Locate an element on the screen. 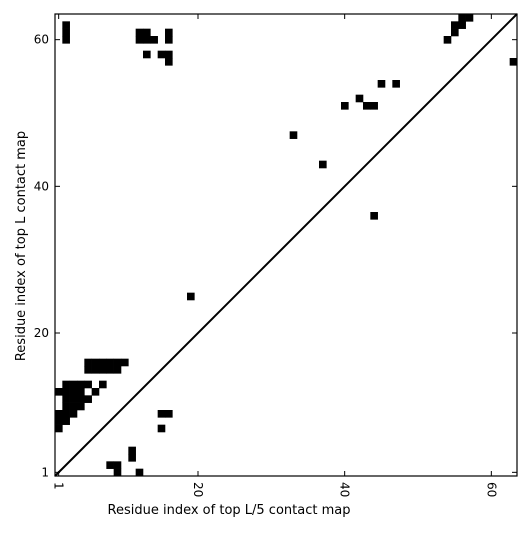  y-tick-label: 40 is located at coordinates (41, 186).